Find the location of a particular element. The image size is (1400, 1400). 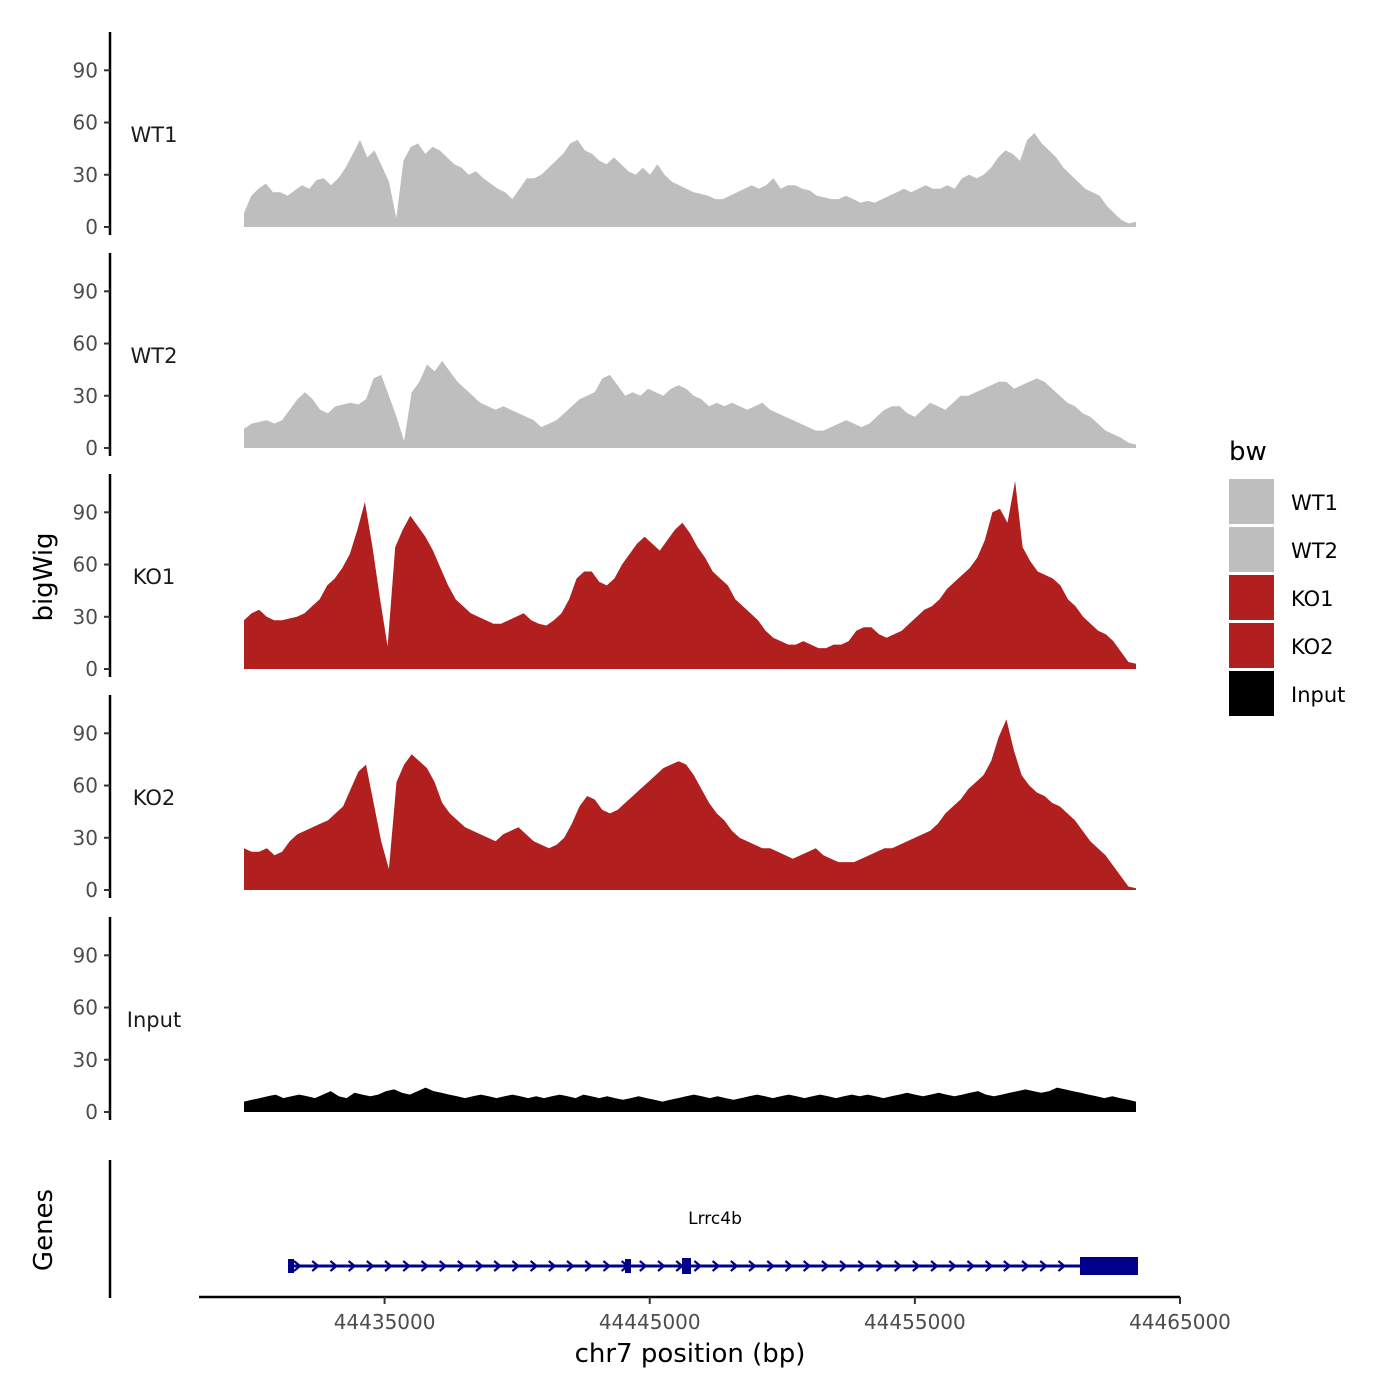

gene-lrrc4b: Lrrc4b is located at coordinates (713, 1242).